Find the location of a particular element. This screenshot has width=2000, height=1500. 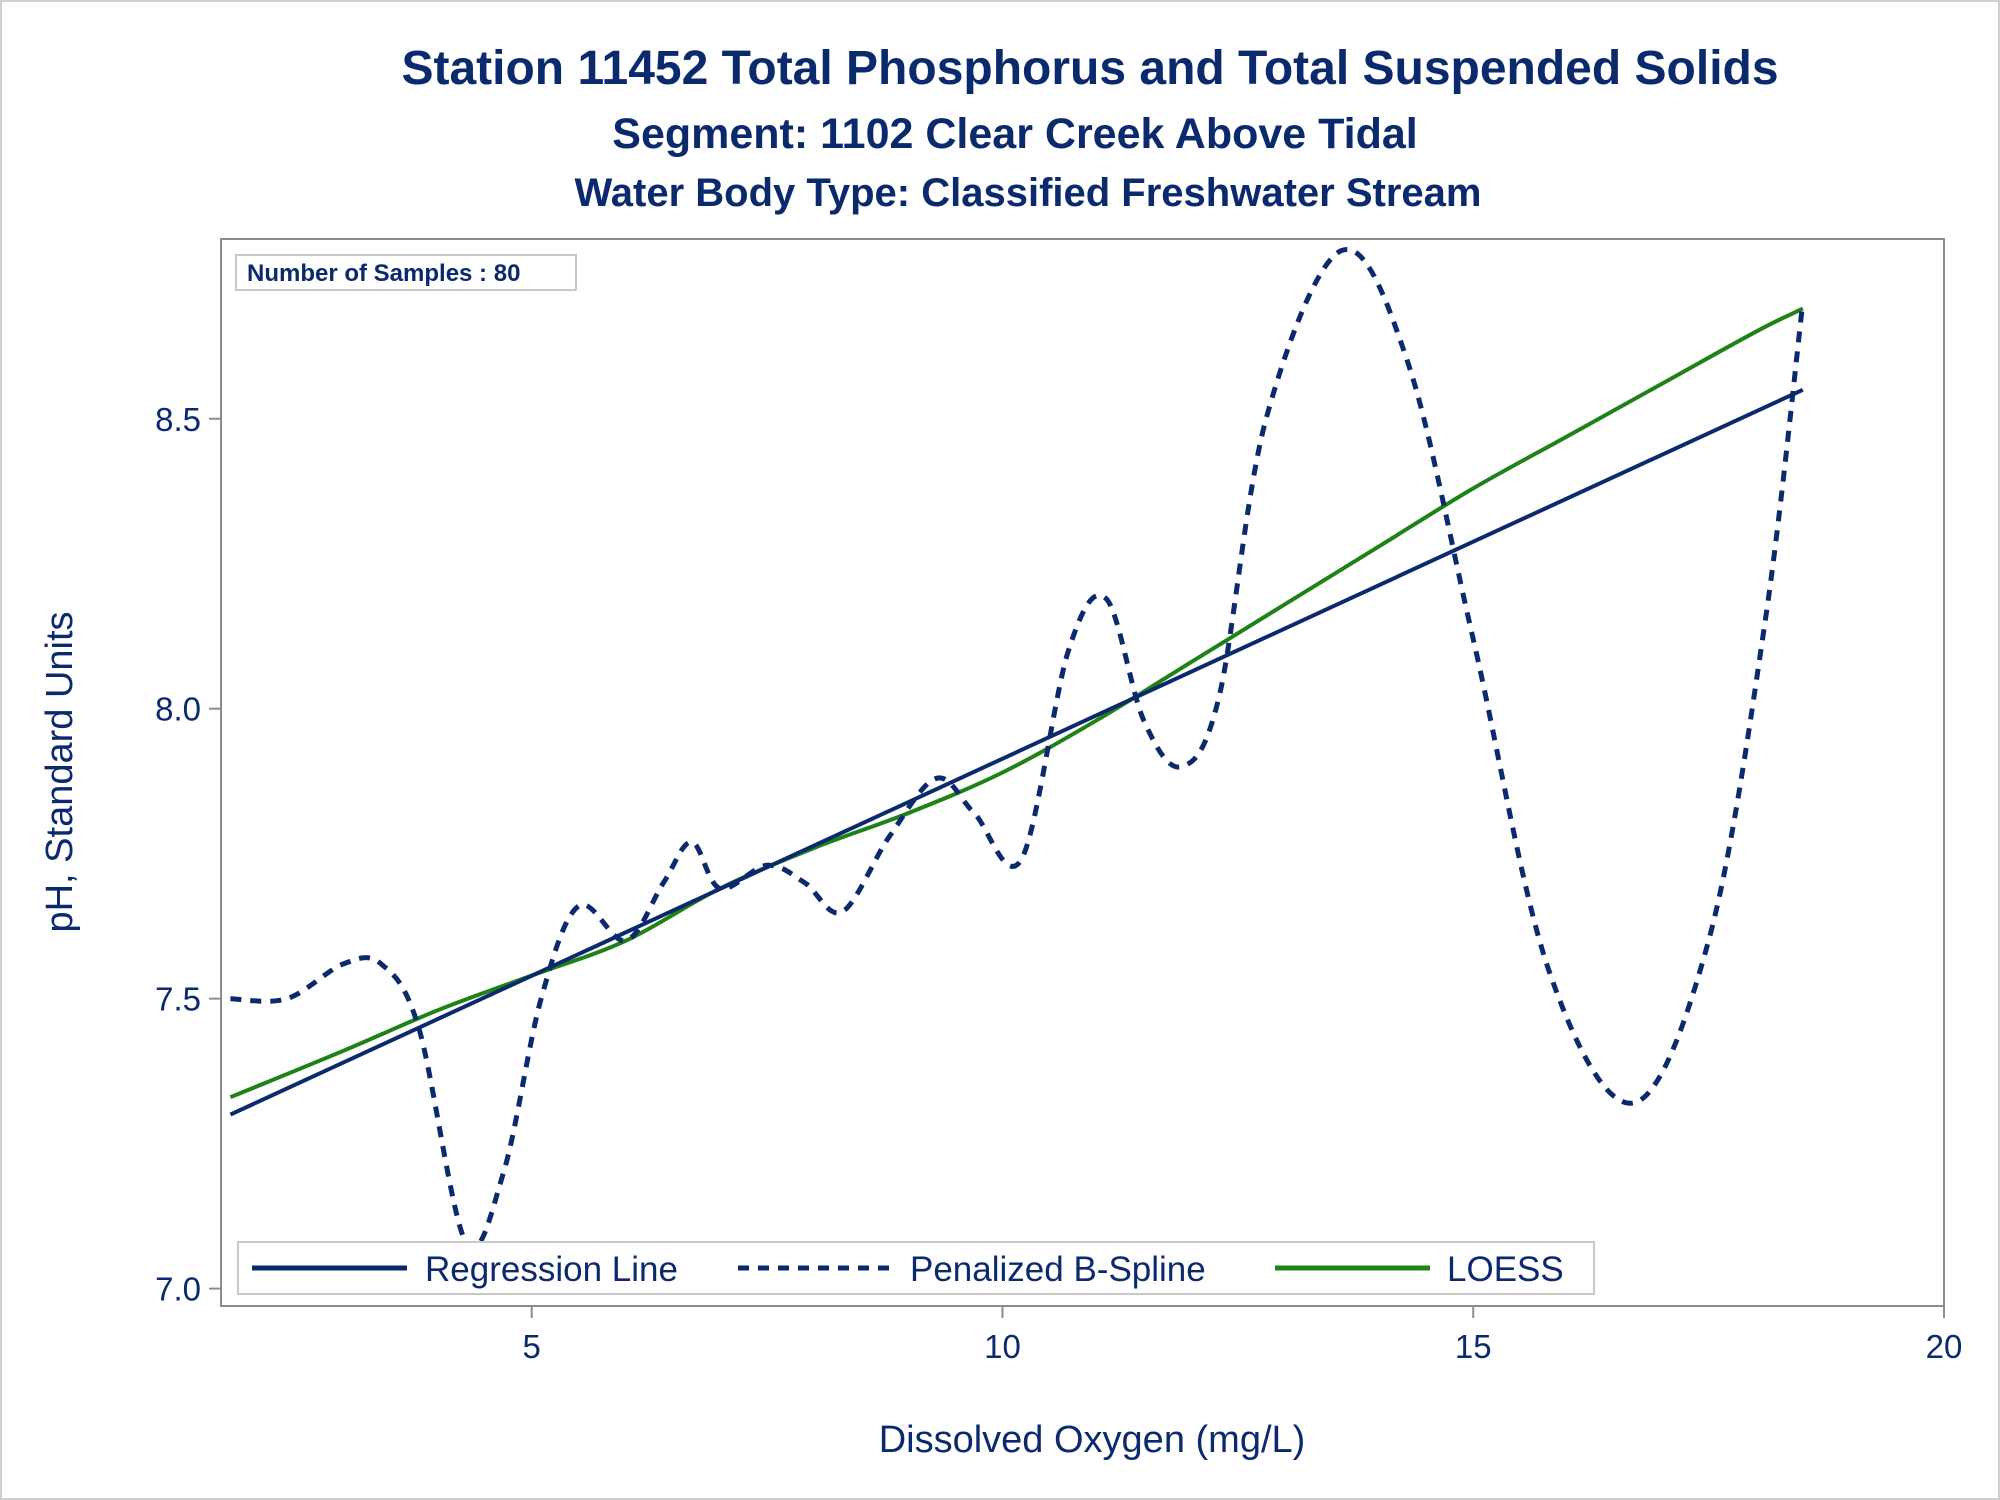

x-axis: 5 10 15 20 is located at coordinates (1243, 1335).